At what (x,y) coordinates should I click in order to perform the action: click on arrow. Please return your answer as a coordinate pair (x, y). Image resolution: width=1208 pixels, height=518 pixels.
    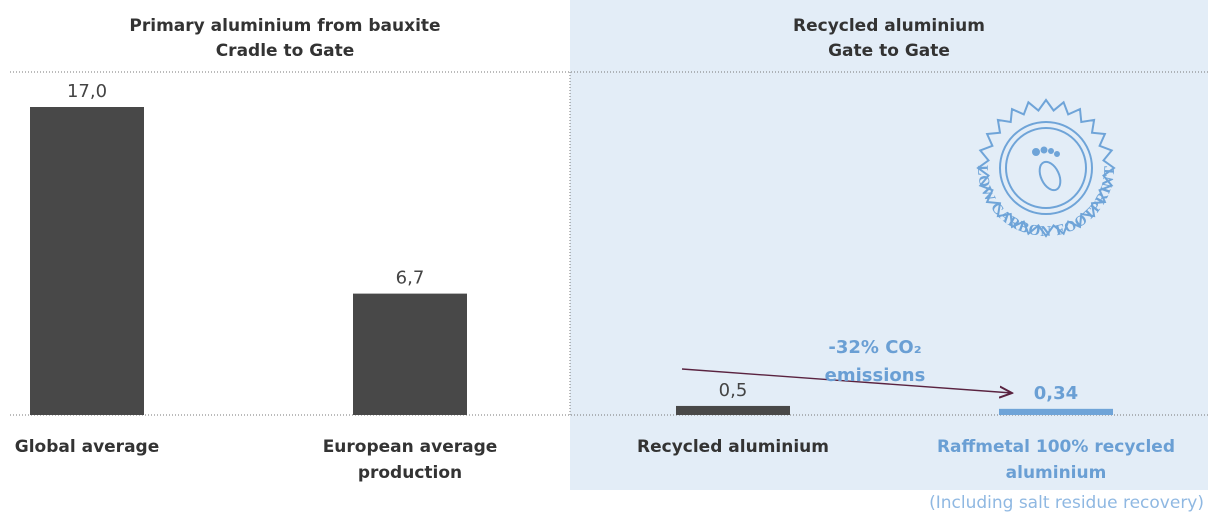
    Looking at the image, I should click on (846, 380).